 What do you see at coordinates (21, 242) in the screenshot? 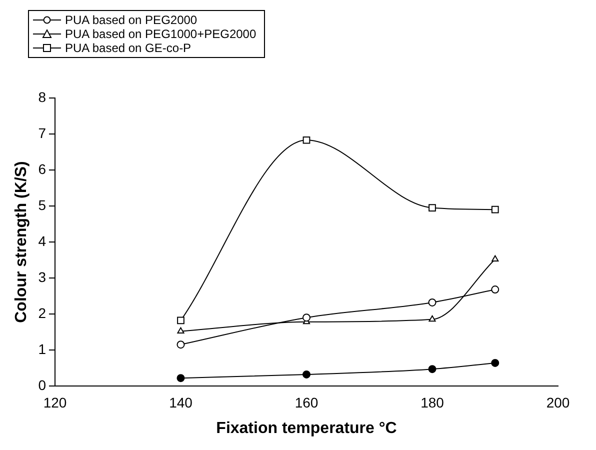
I see `y-axis-title: Colour strength (K/S)` at bounding box center [21, 242].